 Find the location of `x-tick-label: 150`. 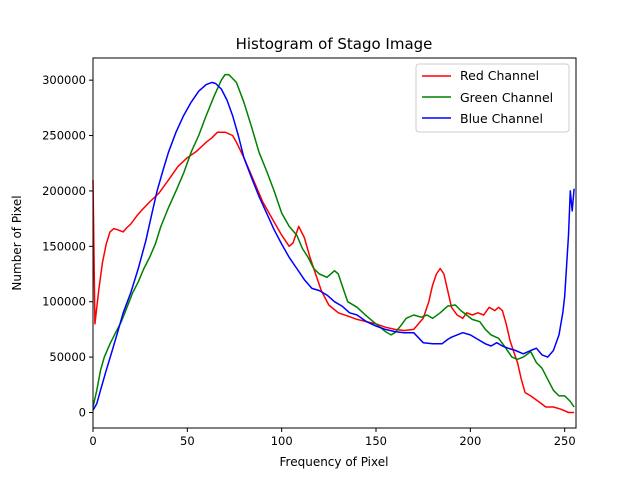

x-tick-label: 150 is located at coordinates (376, 441).